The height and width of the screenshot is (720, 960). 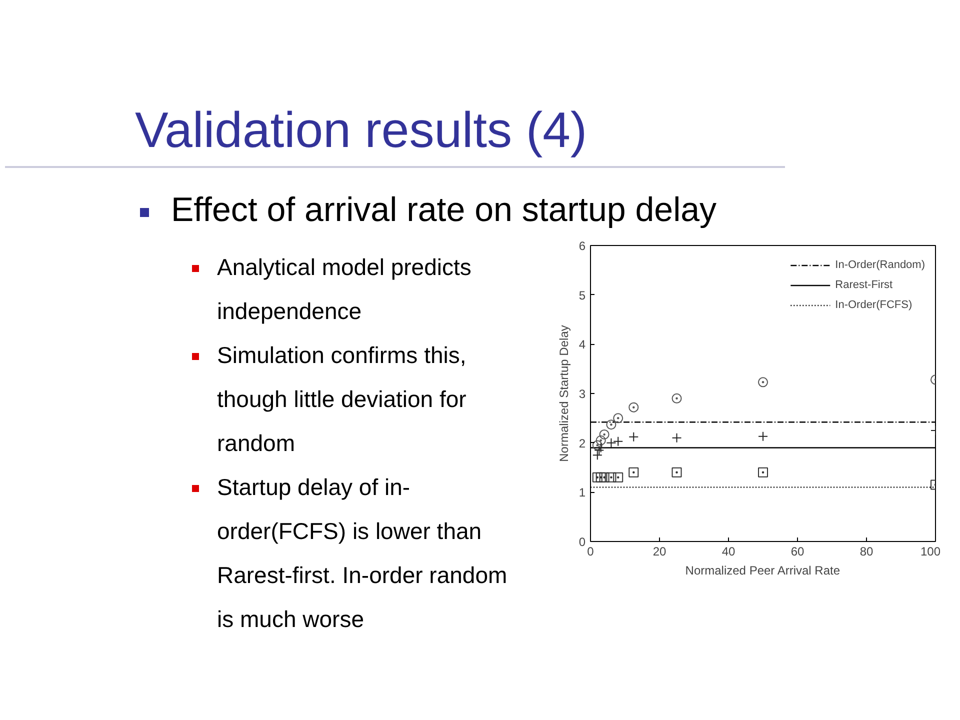 What do you see at coordinates (797, 551) in the screenshot?
I see `x-tick-label: 60` at bounding box center [797, 551].